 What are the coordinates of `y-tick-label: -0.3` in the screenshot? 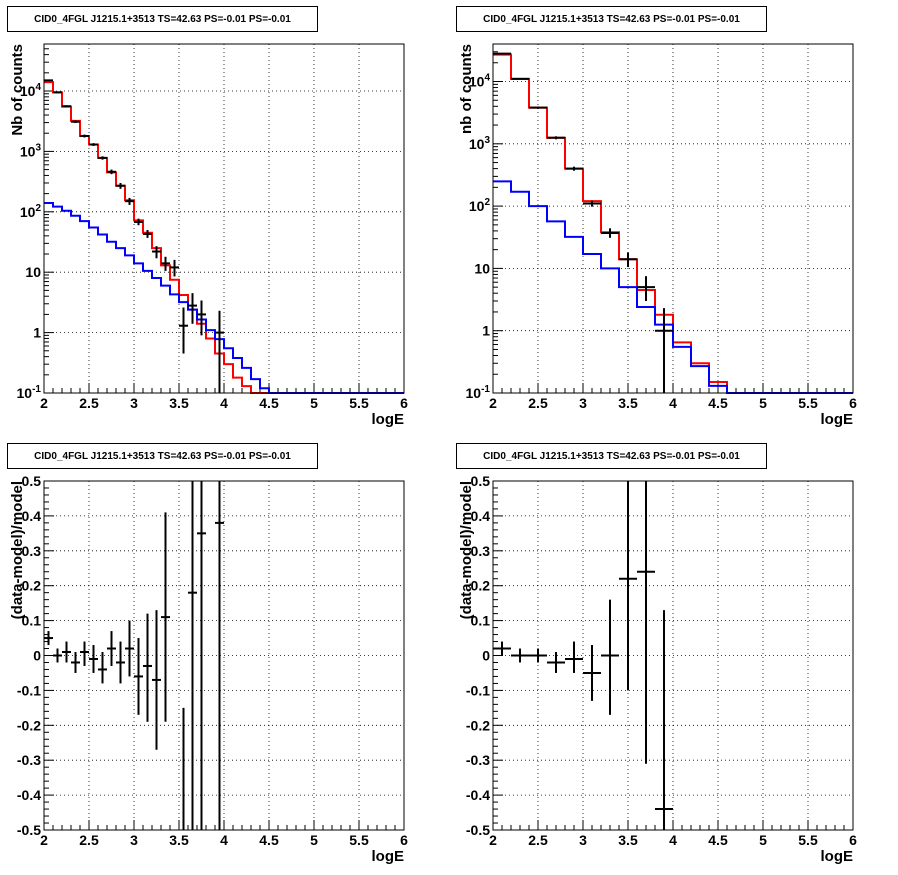 It's located at (478, 760).